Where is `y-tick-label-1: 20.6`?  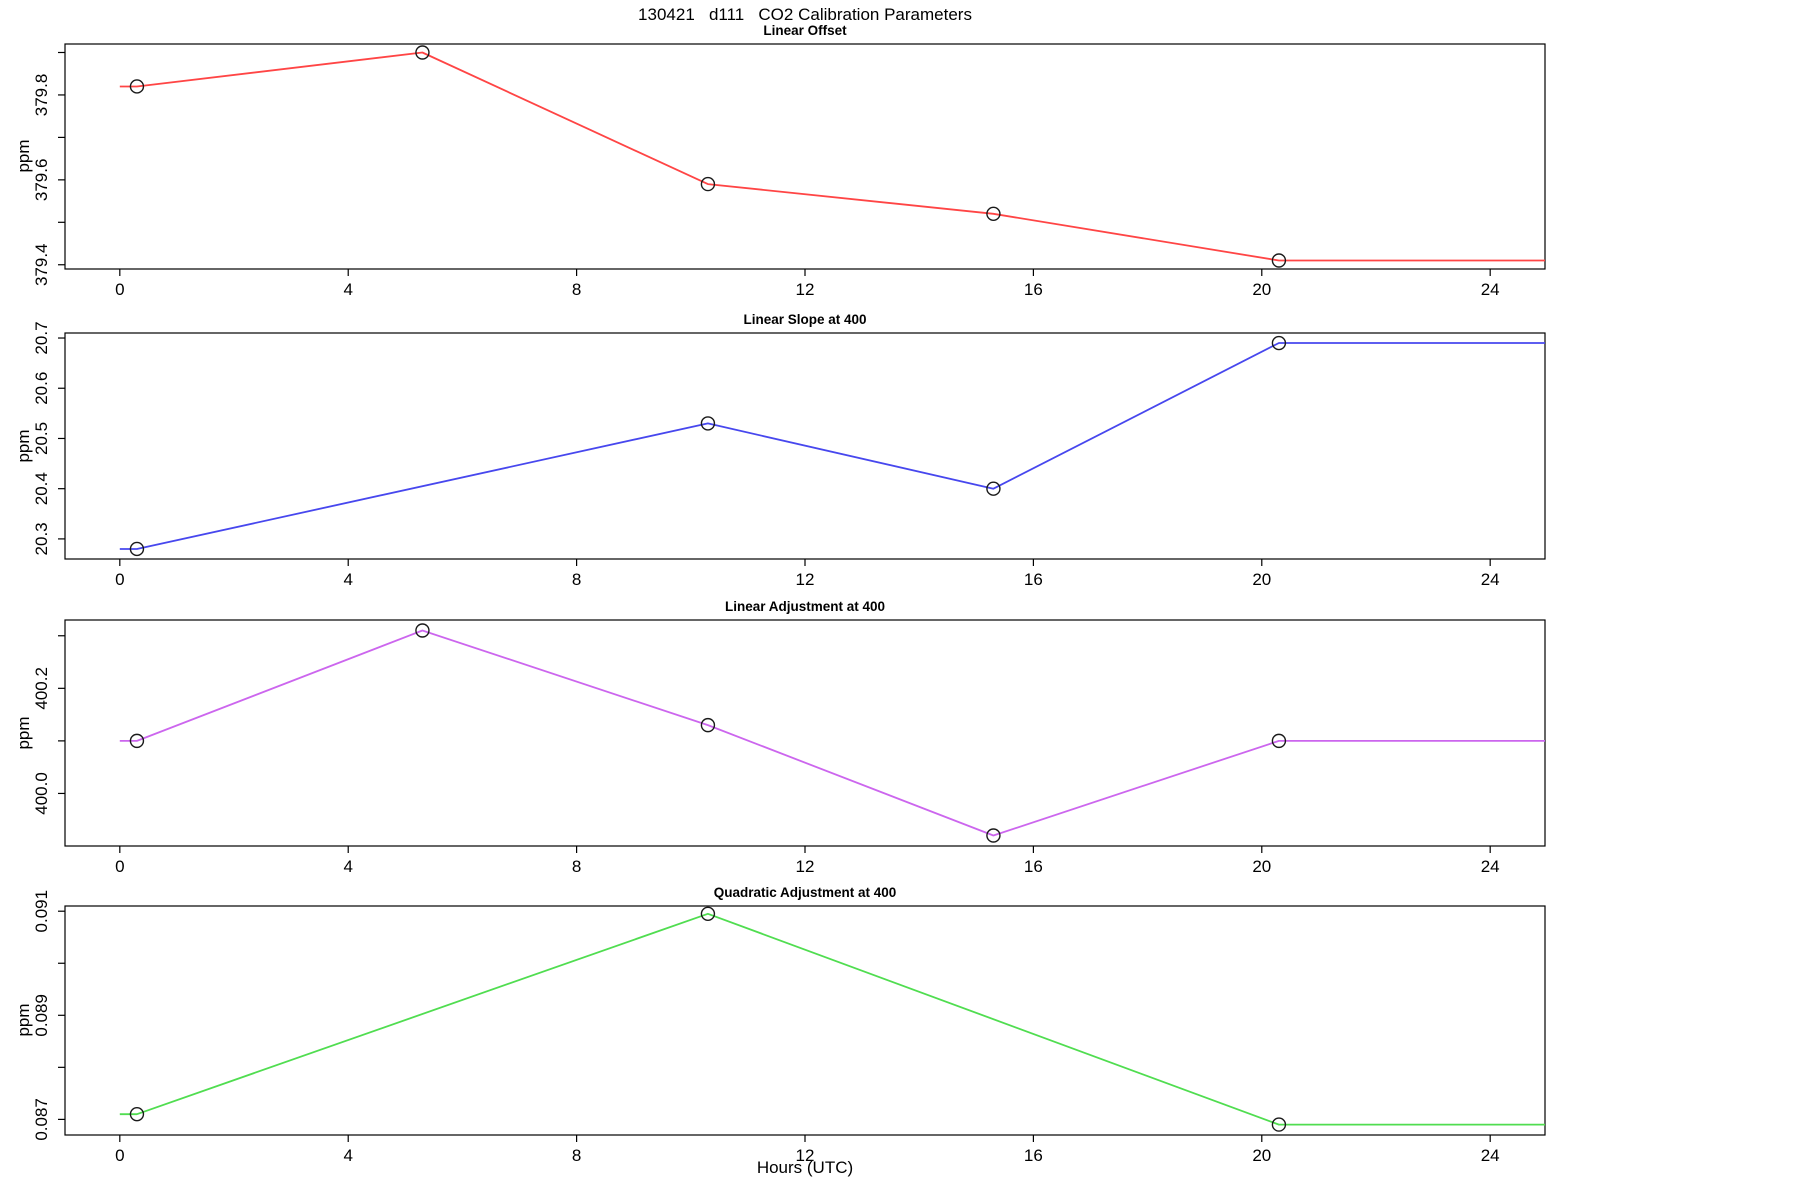 y-tick-label-1: 20.6 is located at coordinates (41, 388).